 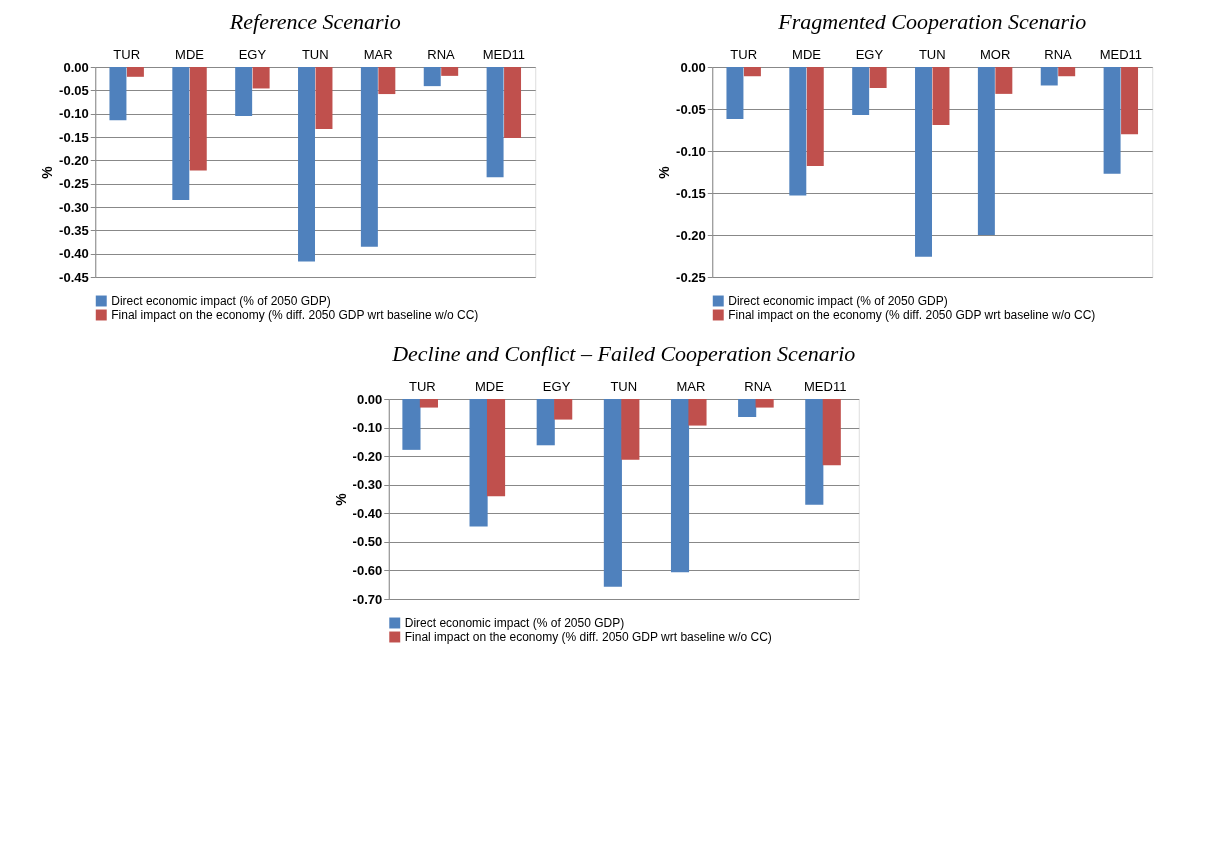 I want to click on y-tick-label: -0.50, so click(x=367, y=542).